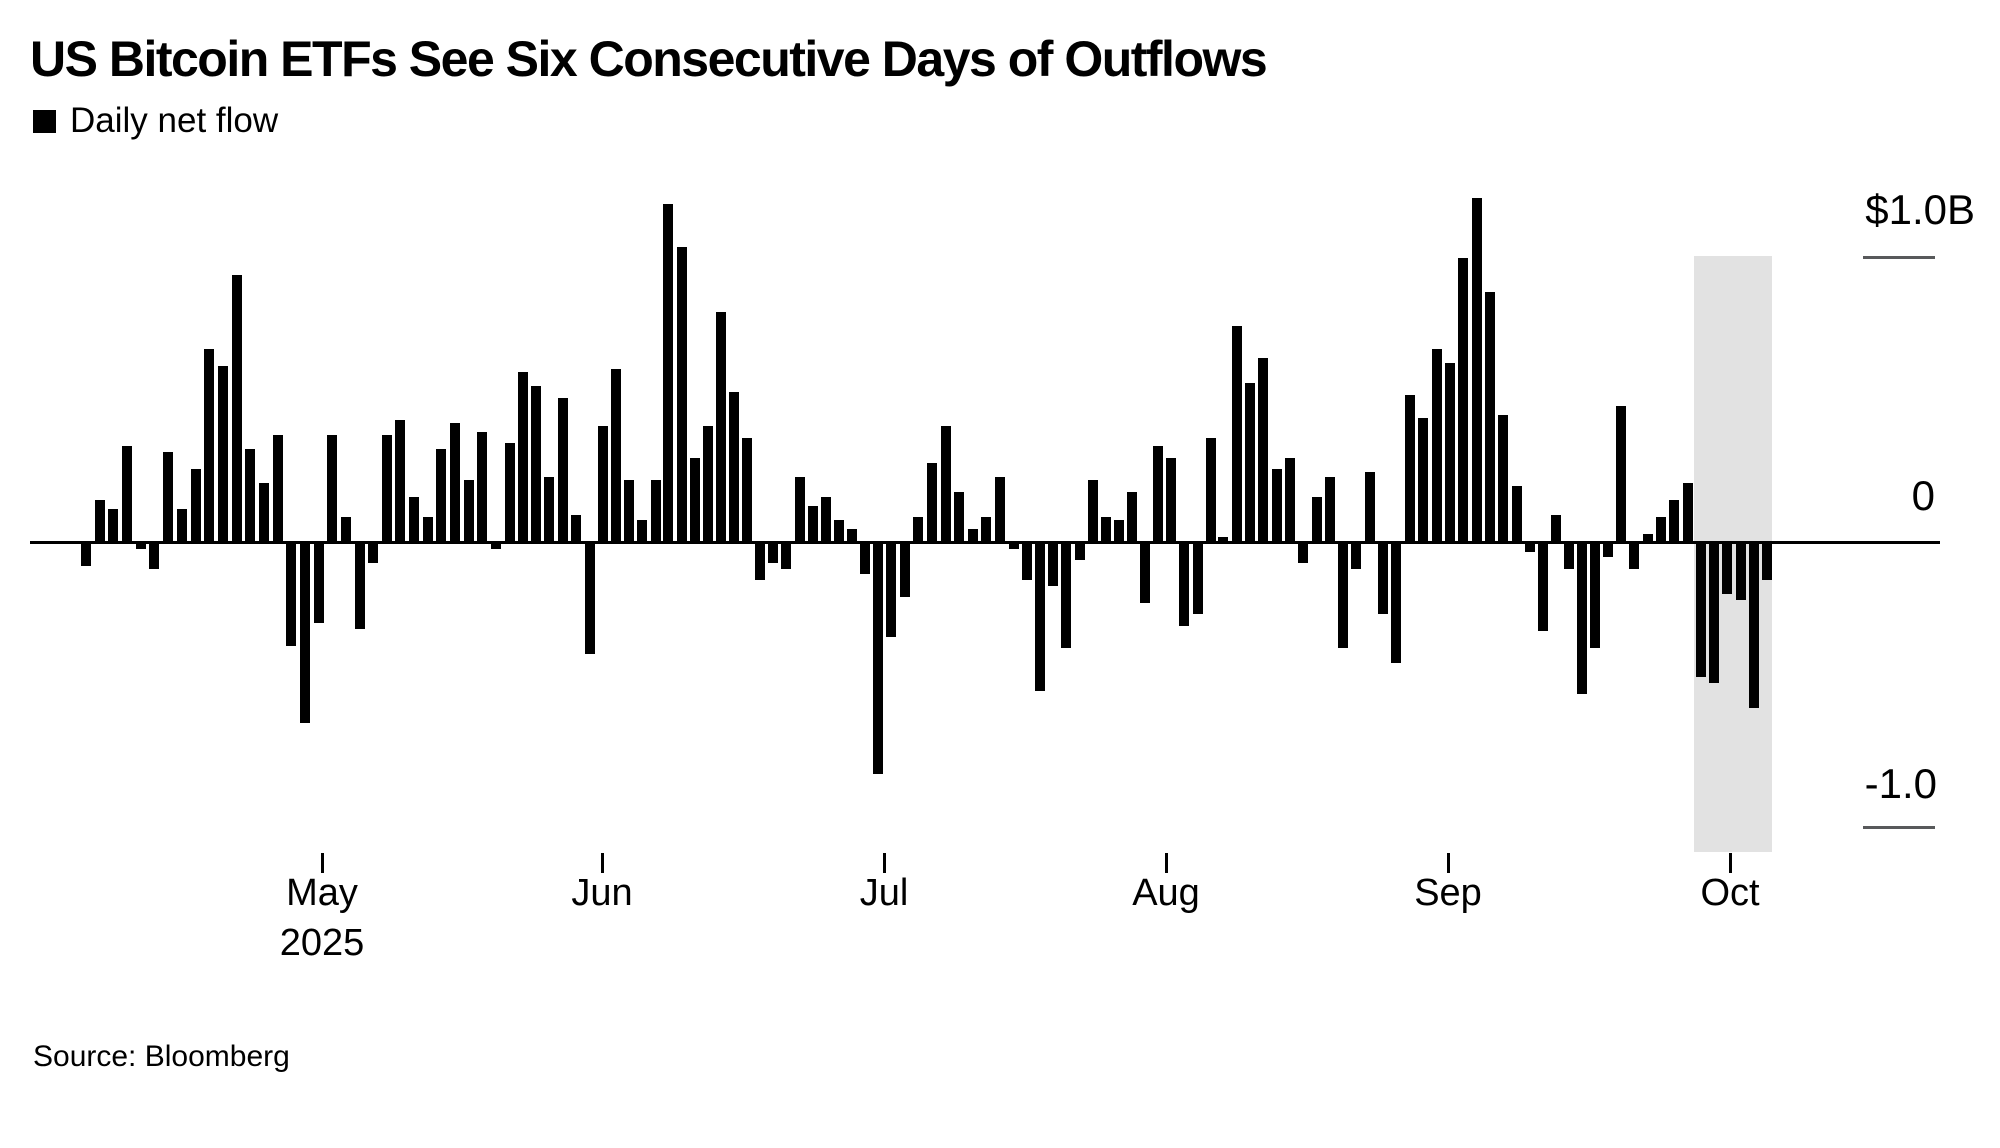  What do you see at coordinates (174, 120) in the screenshot?
I see `legend-label: Daily net flow` at bounding box center [174, 120].